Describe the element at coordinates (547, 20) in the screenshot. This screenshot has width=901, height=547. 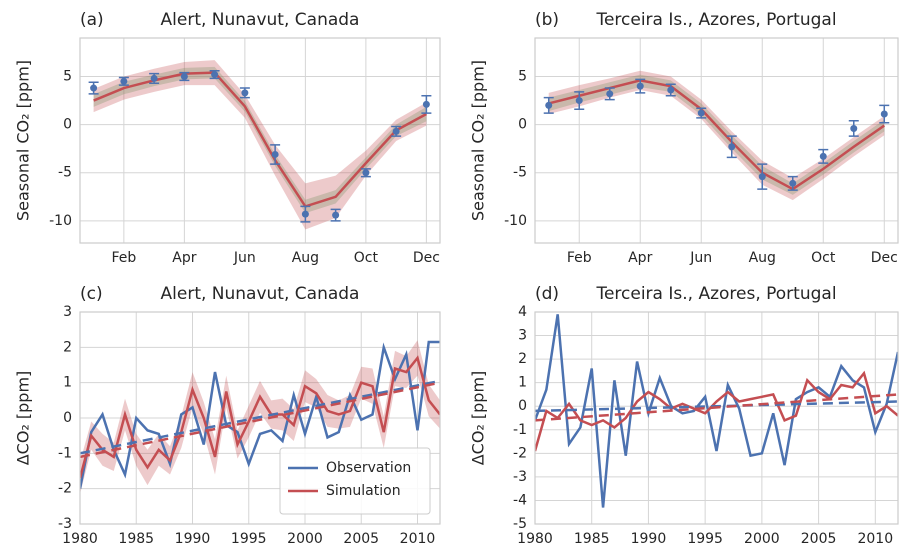
I see `panel-label: (b)` at that location.